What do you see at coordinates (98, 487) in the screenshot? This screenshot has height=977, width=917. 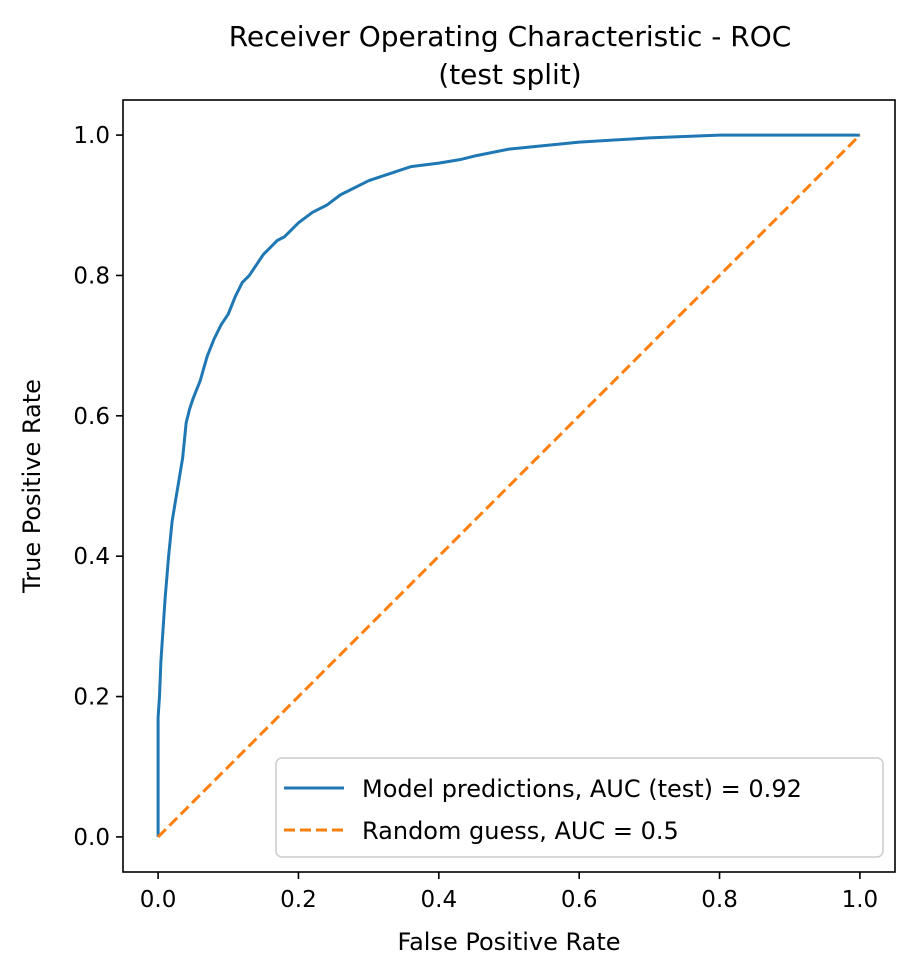 I see `y-axis-ticks: 0.0 0.2 0.4 0.6 0.8 1.0` at bounding box center [98, 487].